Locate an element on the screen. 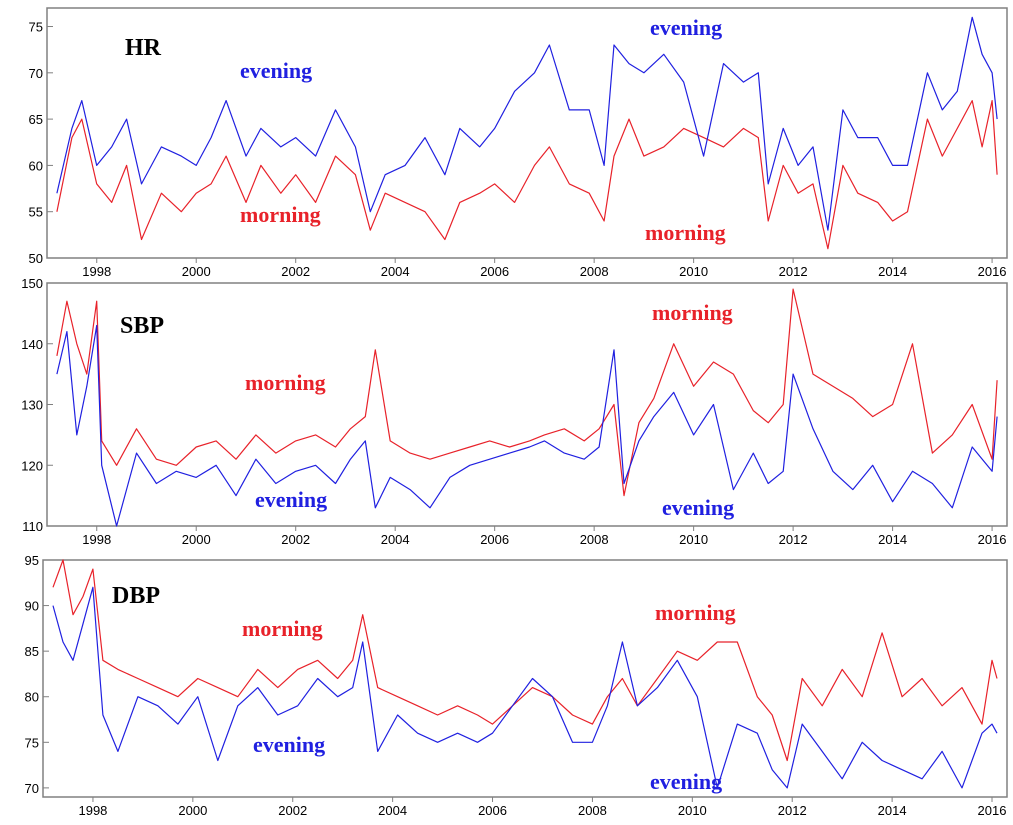 Image resolution: width=1013 pixels, height=825 pixels. y-tick-label: 80 is located at coordinates (32, 697).